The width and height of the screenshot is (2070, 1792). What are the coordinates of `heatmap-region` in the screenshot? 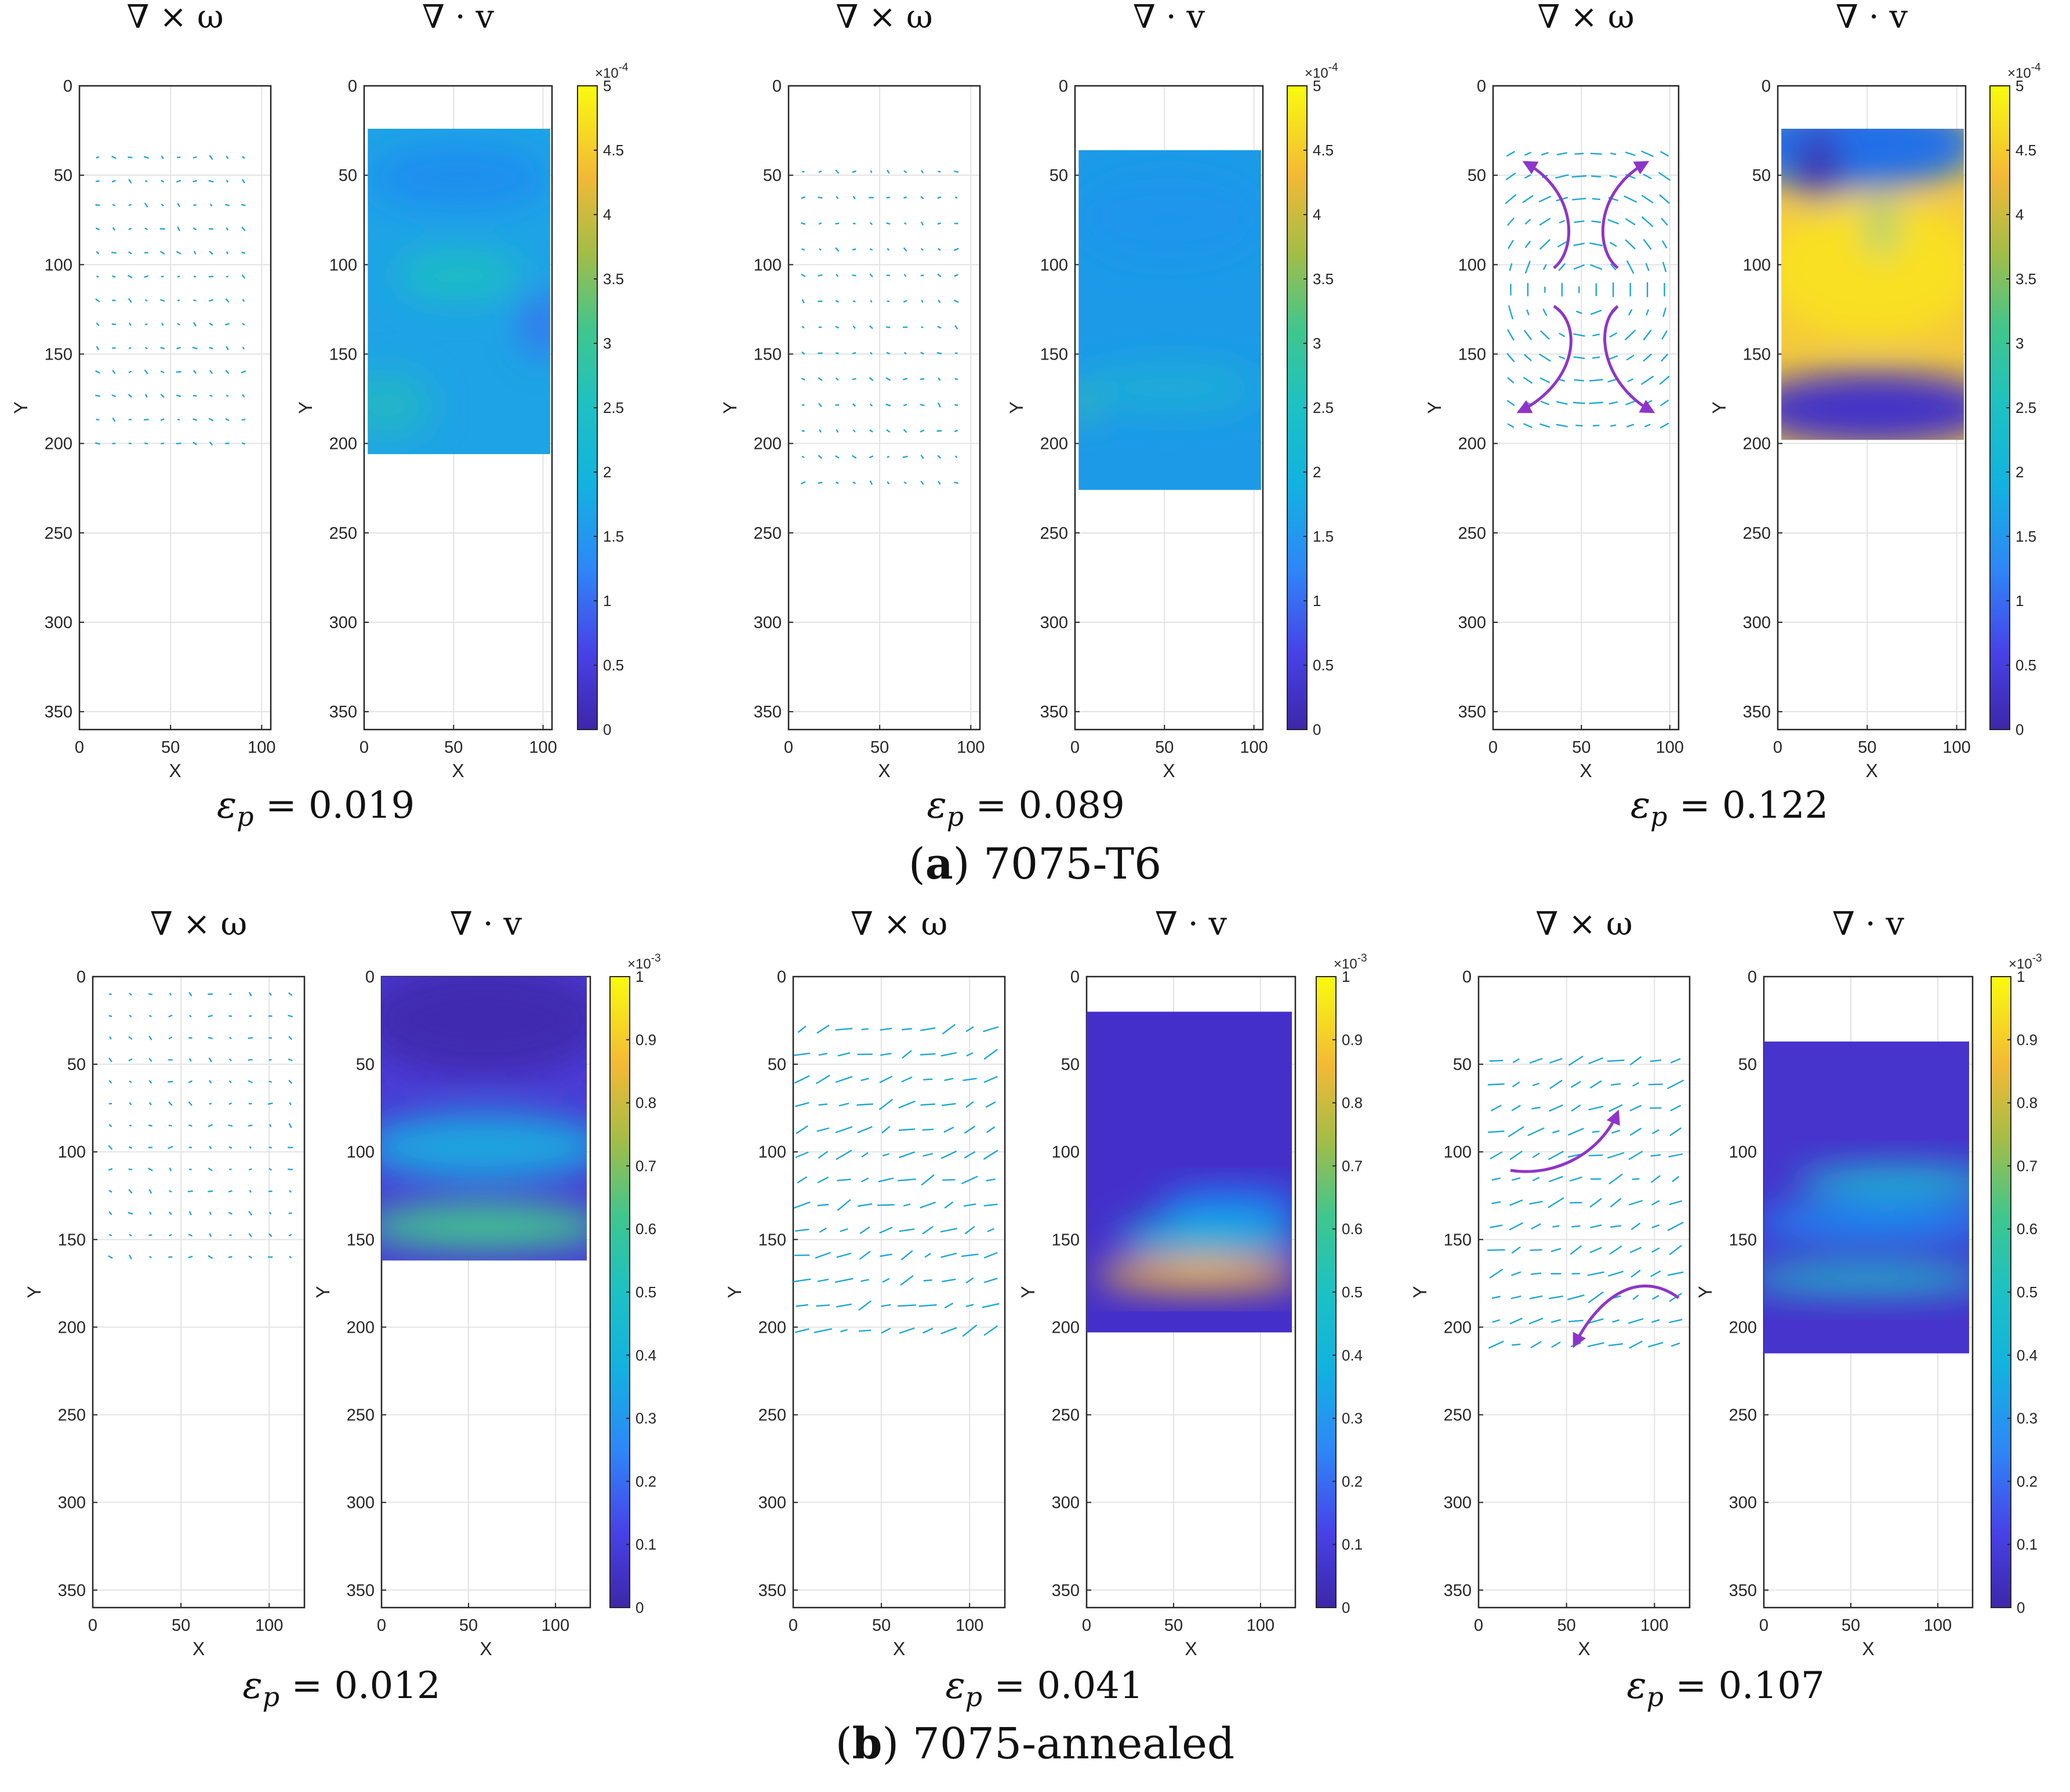 It's located at (485, 1026).